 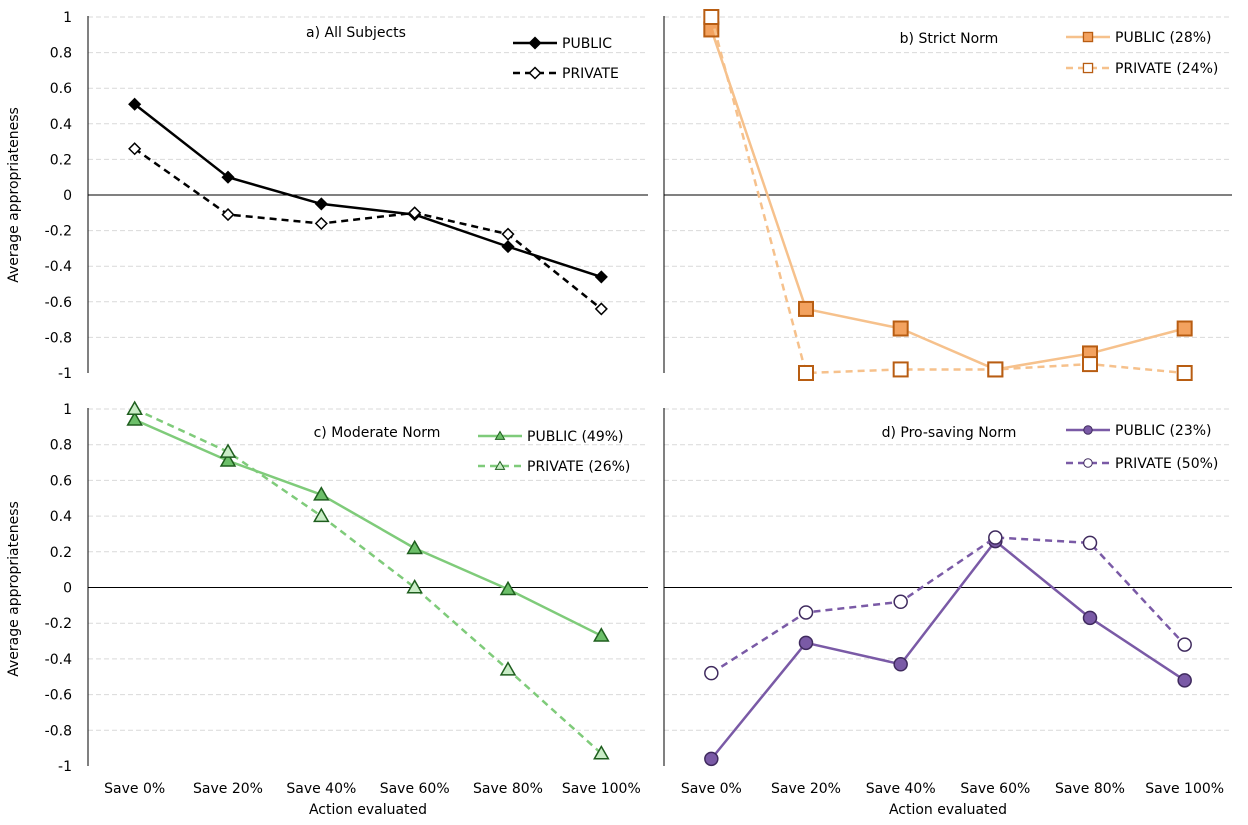 I want to click on legend-entry: PRIVATE (50%), so click(x=1142, y=464).